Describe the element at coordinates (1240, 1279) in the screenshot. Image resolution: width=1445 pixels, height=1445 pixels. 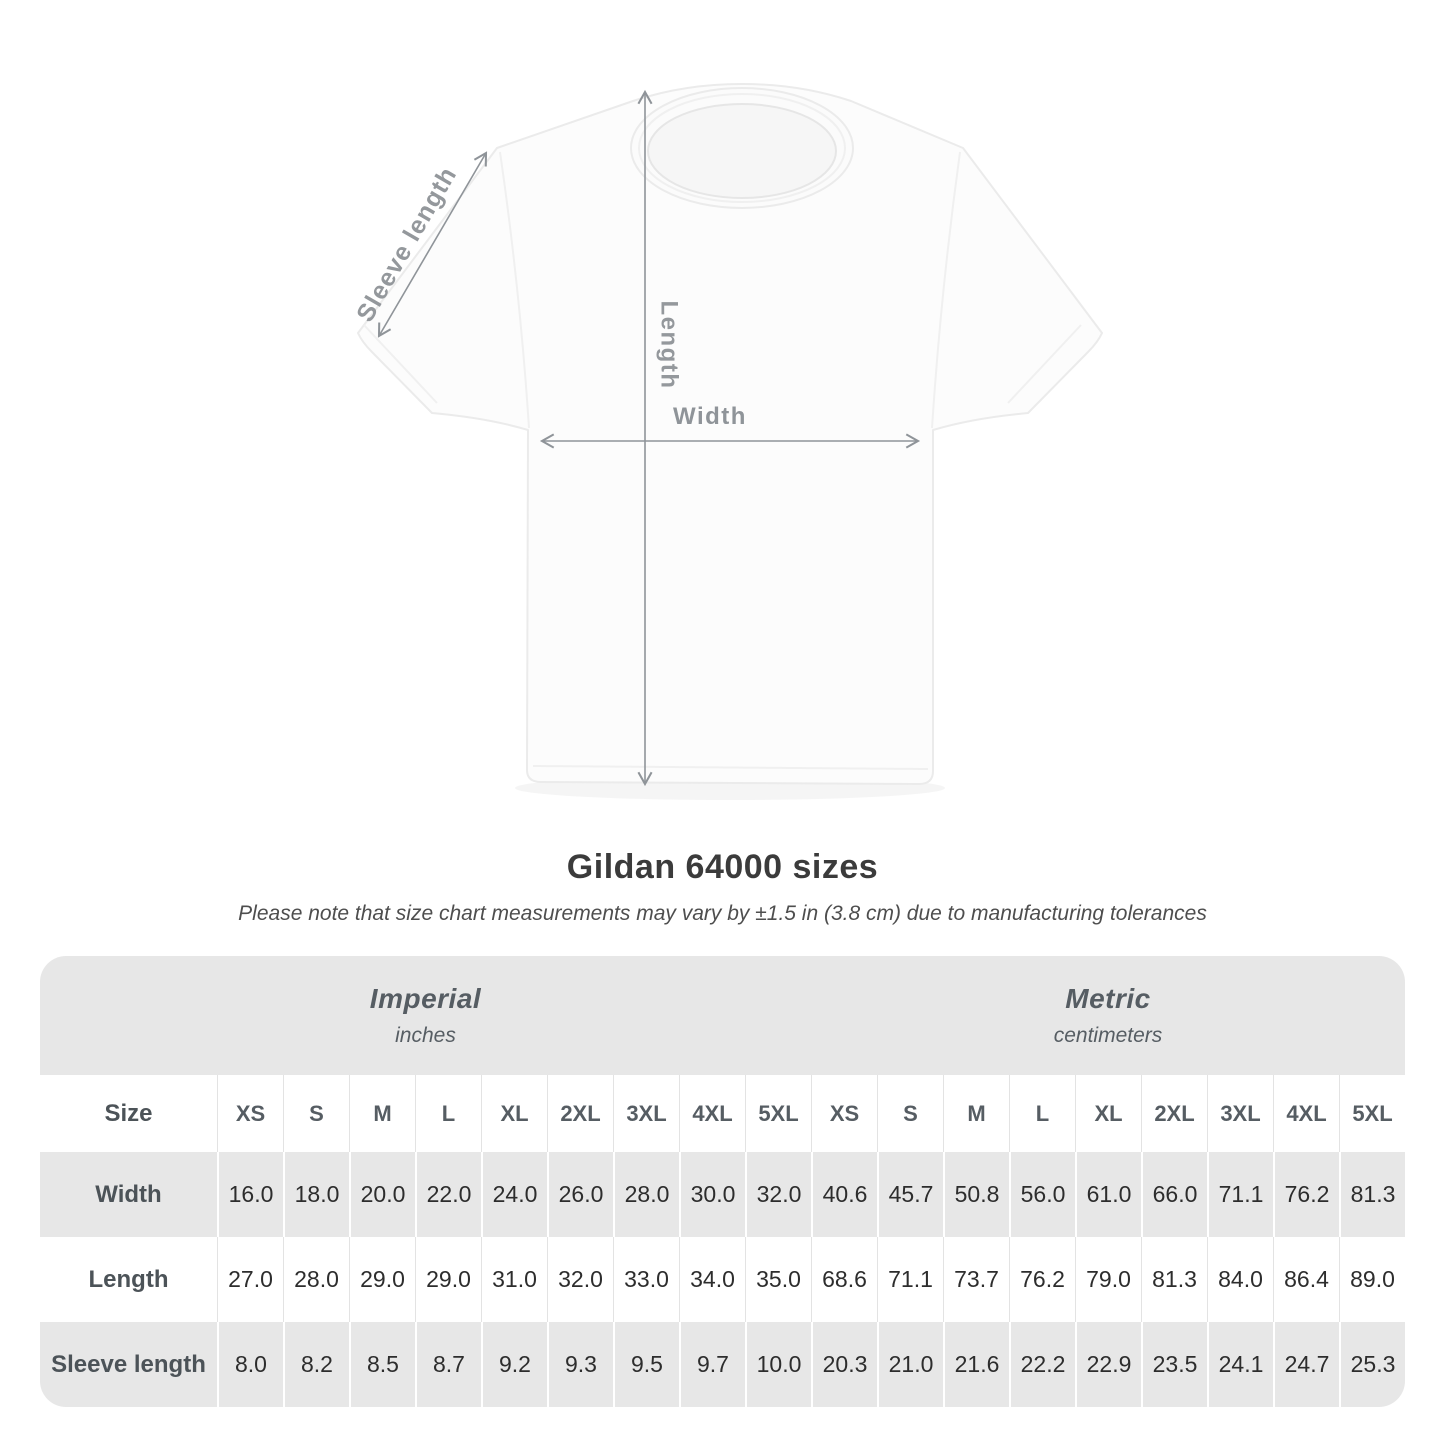
I see `value-cell: 84.0` at that location.